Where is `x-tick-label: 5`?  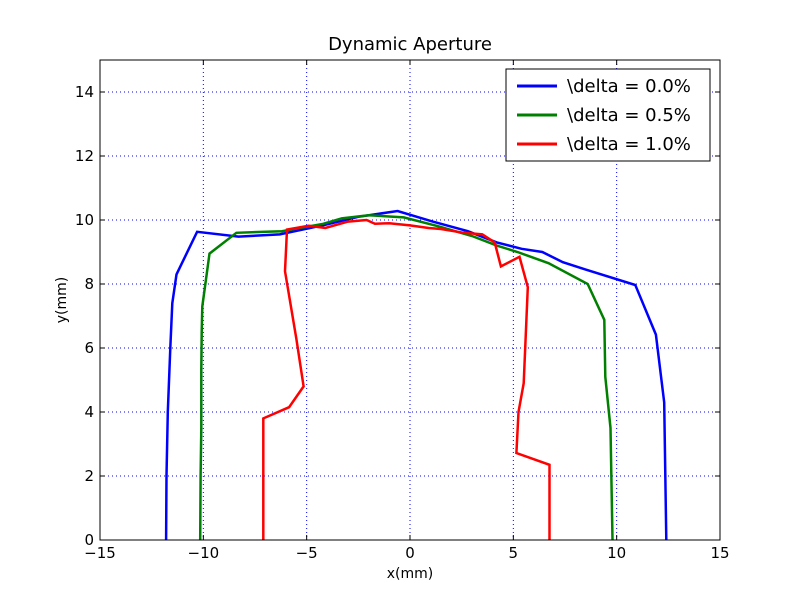 x-tick-label: 5 is located at coordinates (514, 553).